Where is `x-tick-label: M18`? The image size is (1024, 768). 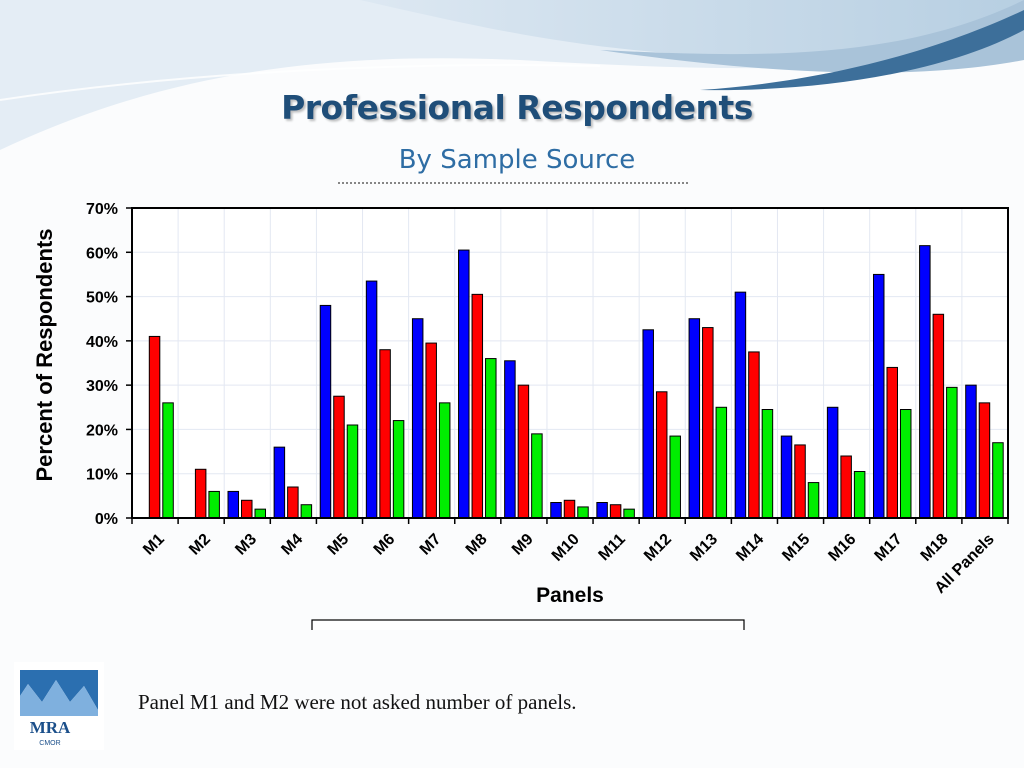 x-tick-label: M18 is located at coordinates (935, 548).